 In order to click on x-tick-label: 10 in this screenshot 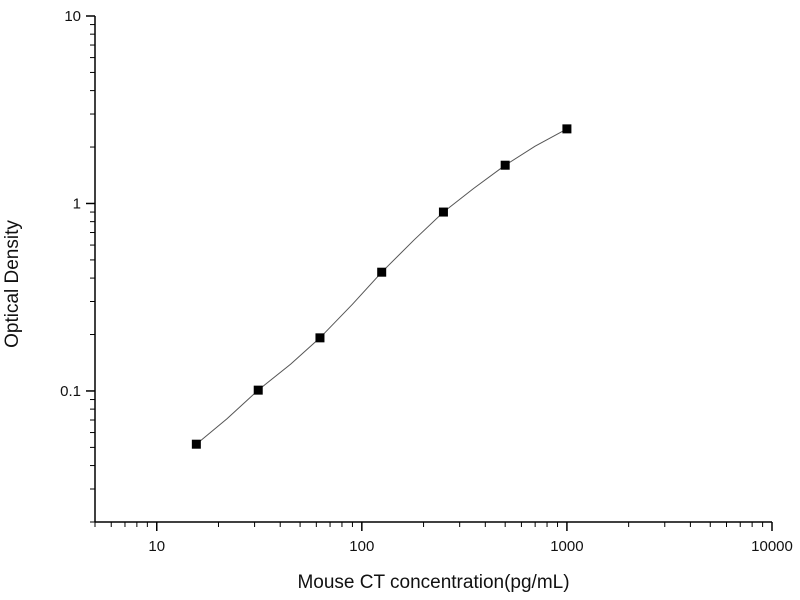, I will do `click(156, 546)`.